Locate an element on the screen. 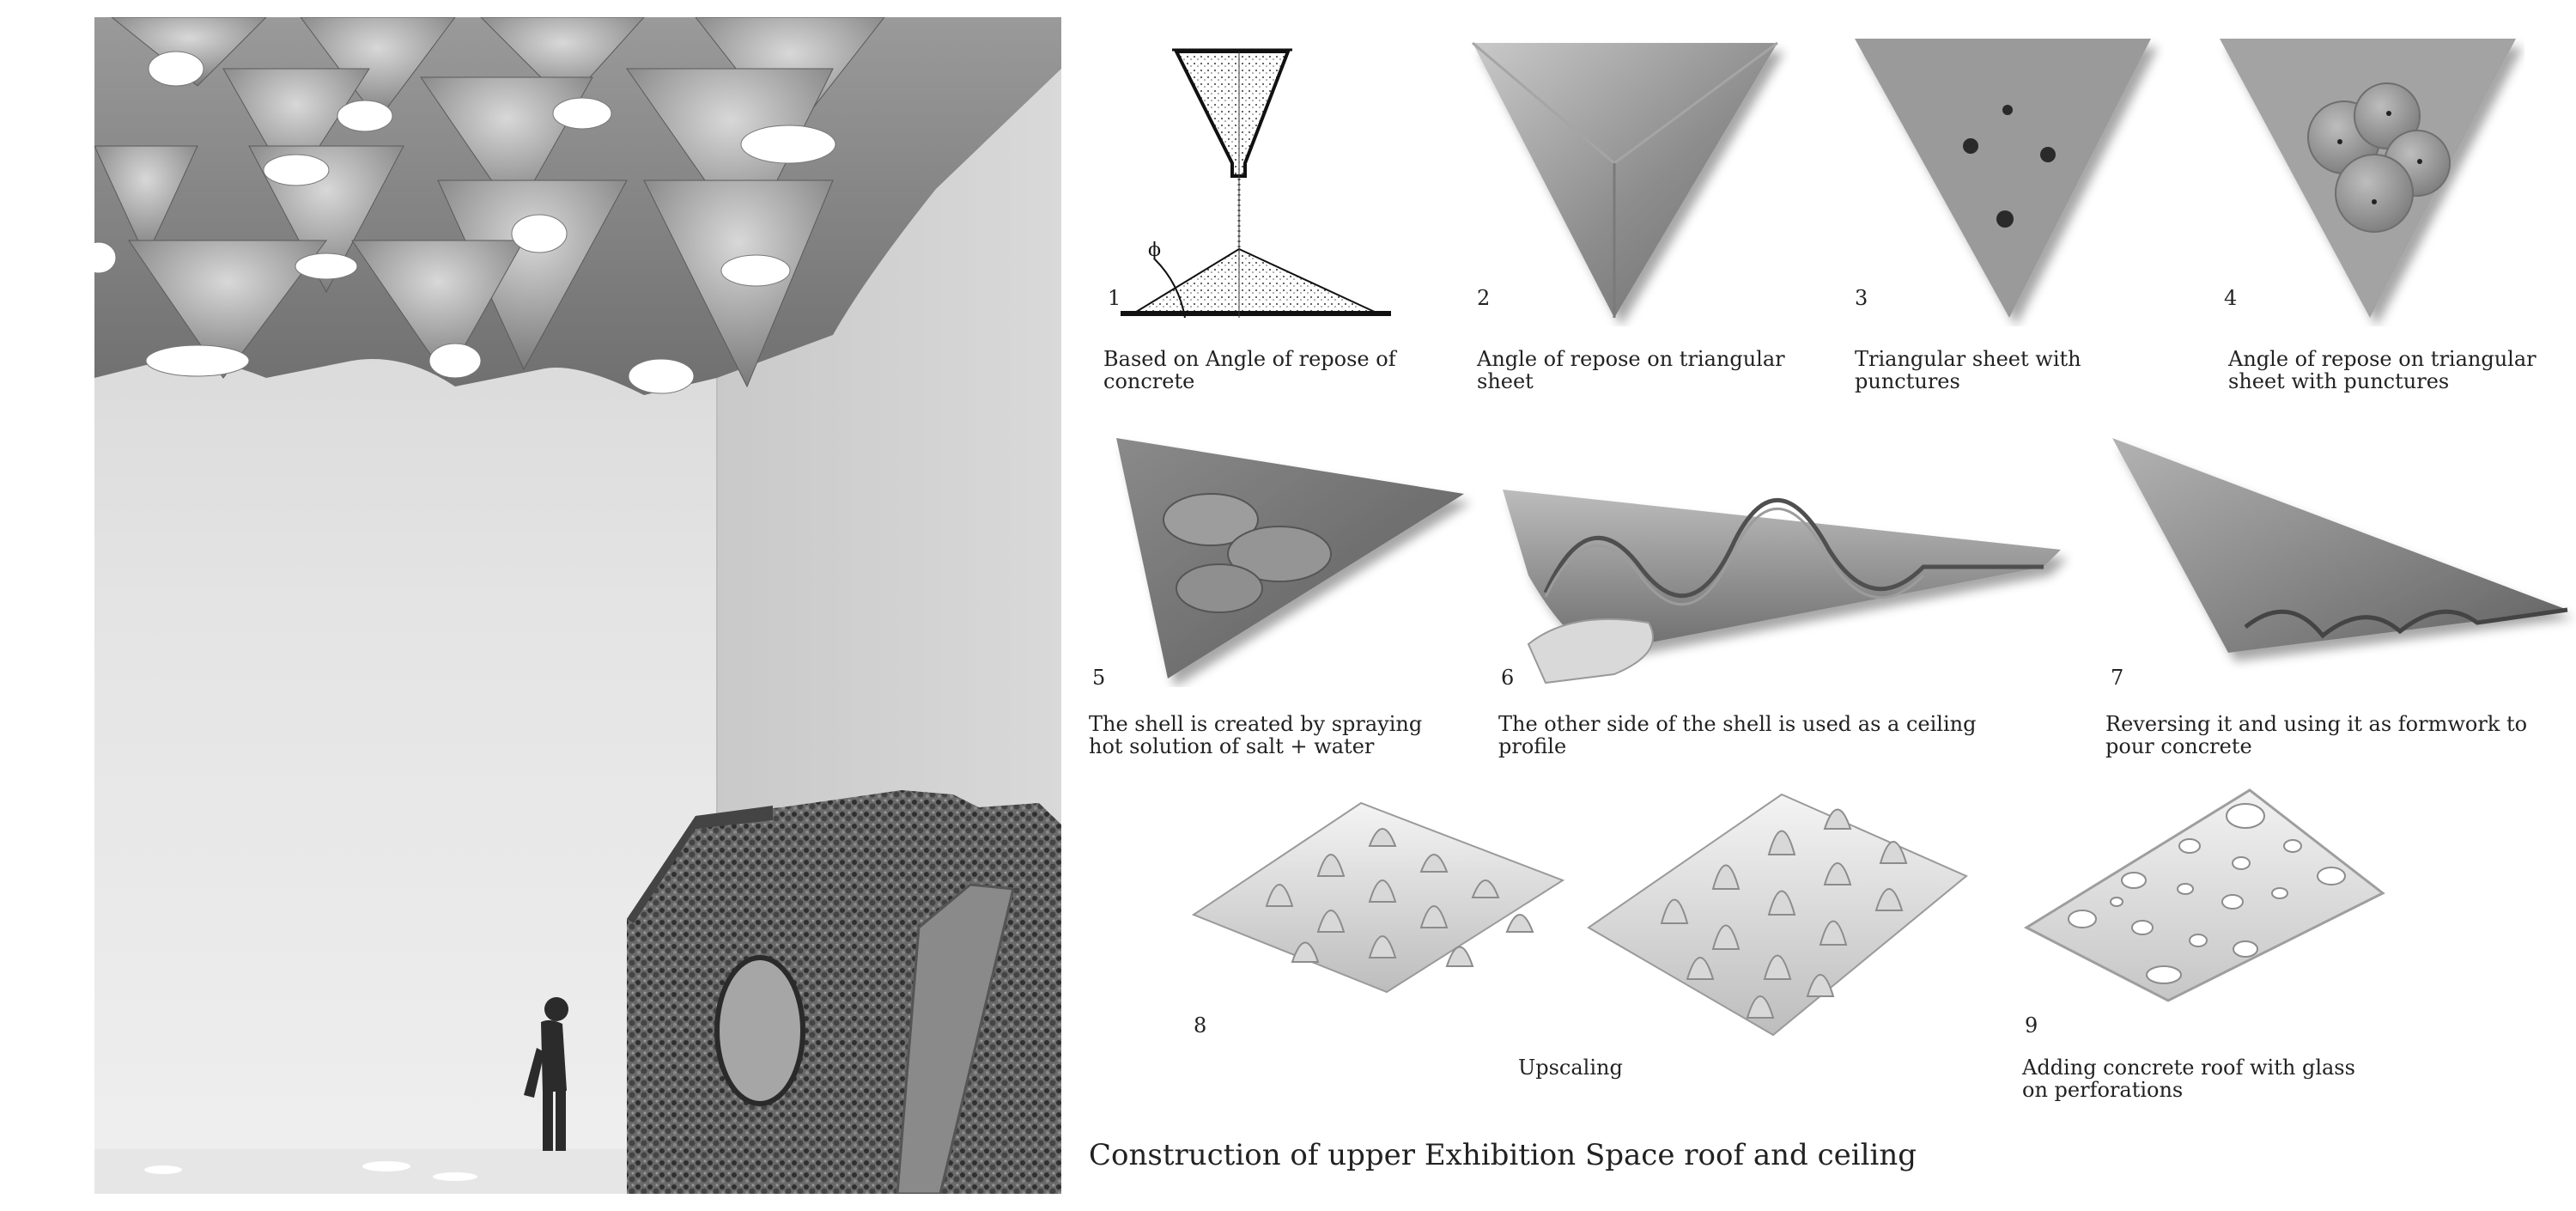  step-caption: Based on Angle of repose of concrete is located at coordinates (1250, 370).